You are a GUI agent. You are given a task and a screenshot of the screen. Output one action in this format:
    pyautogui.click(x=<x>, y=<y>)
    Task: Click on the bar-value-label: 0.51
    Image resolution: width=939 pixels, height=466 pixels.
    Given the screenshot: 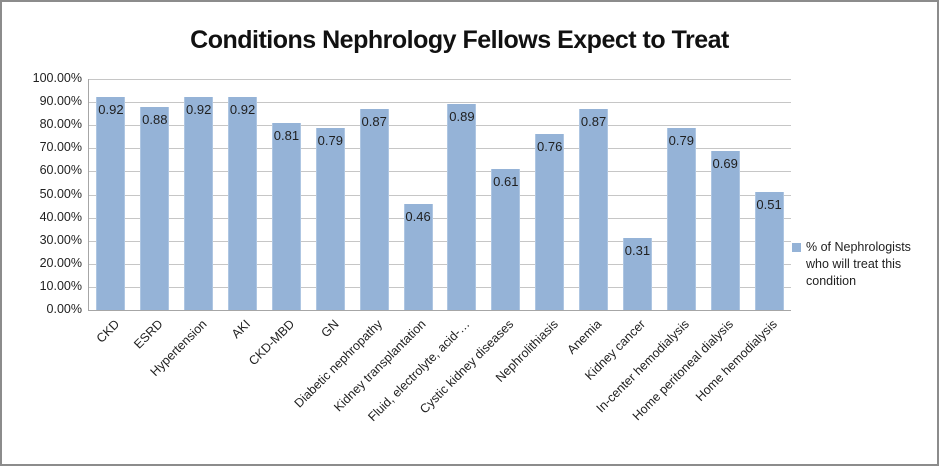 What is the action you would take?
    pyautogui.click(x=769, y=204)
    